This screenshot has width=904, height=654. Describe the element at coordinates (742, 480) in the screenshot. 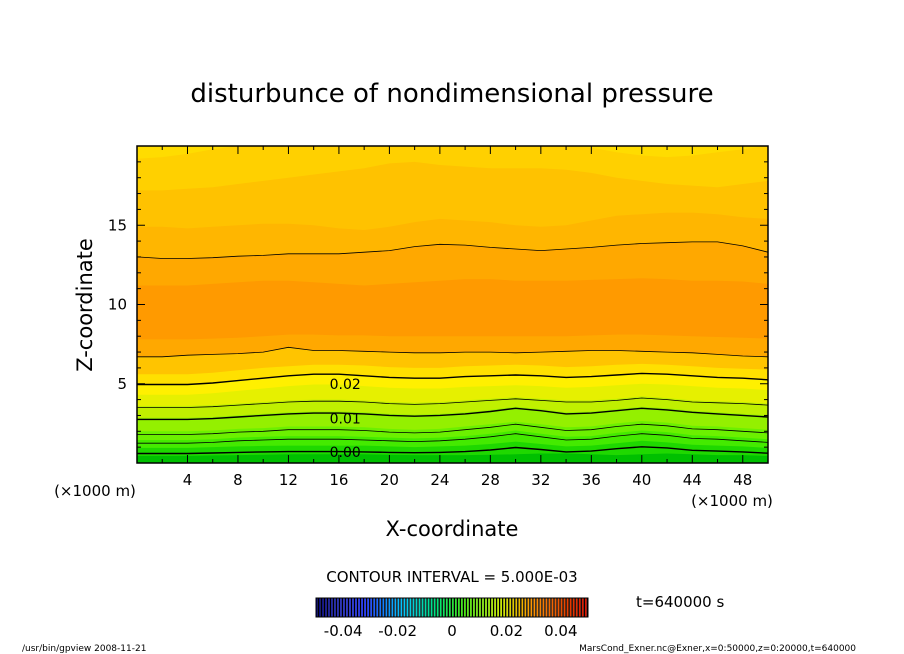

I see `x-tick-label: 48` at that location.